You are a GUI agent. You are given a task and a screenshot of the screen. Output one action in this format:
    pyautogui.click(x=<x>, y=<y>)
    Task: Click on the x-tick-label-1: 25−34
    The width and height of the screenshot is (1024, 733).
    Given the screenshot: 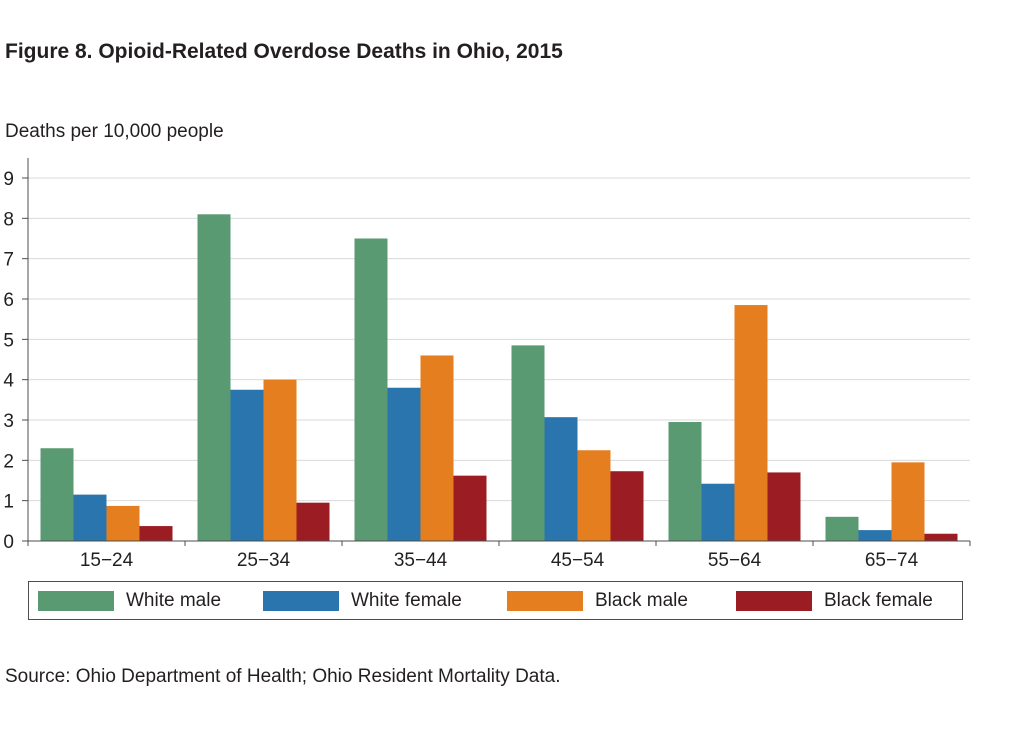 What is the action you would take?
    pyautogui.click(x=264, y=560)
    